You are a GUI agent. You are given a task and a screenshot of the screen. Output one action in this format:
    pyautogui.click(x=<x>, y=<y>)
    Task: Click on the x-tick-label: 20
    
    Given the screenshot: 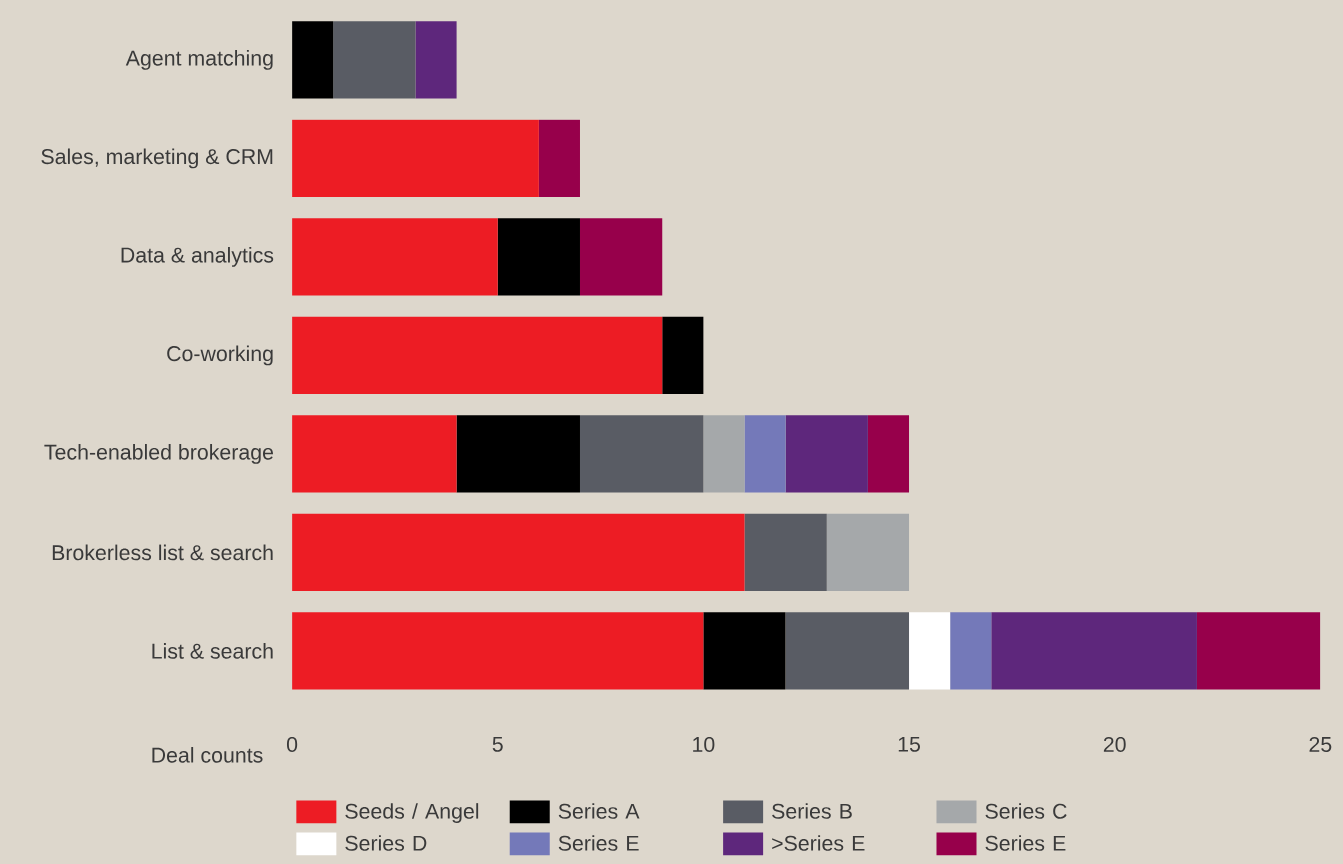 What is the action you would take?
    pyautogui.click(x=1114, y=744)
    